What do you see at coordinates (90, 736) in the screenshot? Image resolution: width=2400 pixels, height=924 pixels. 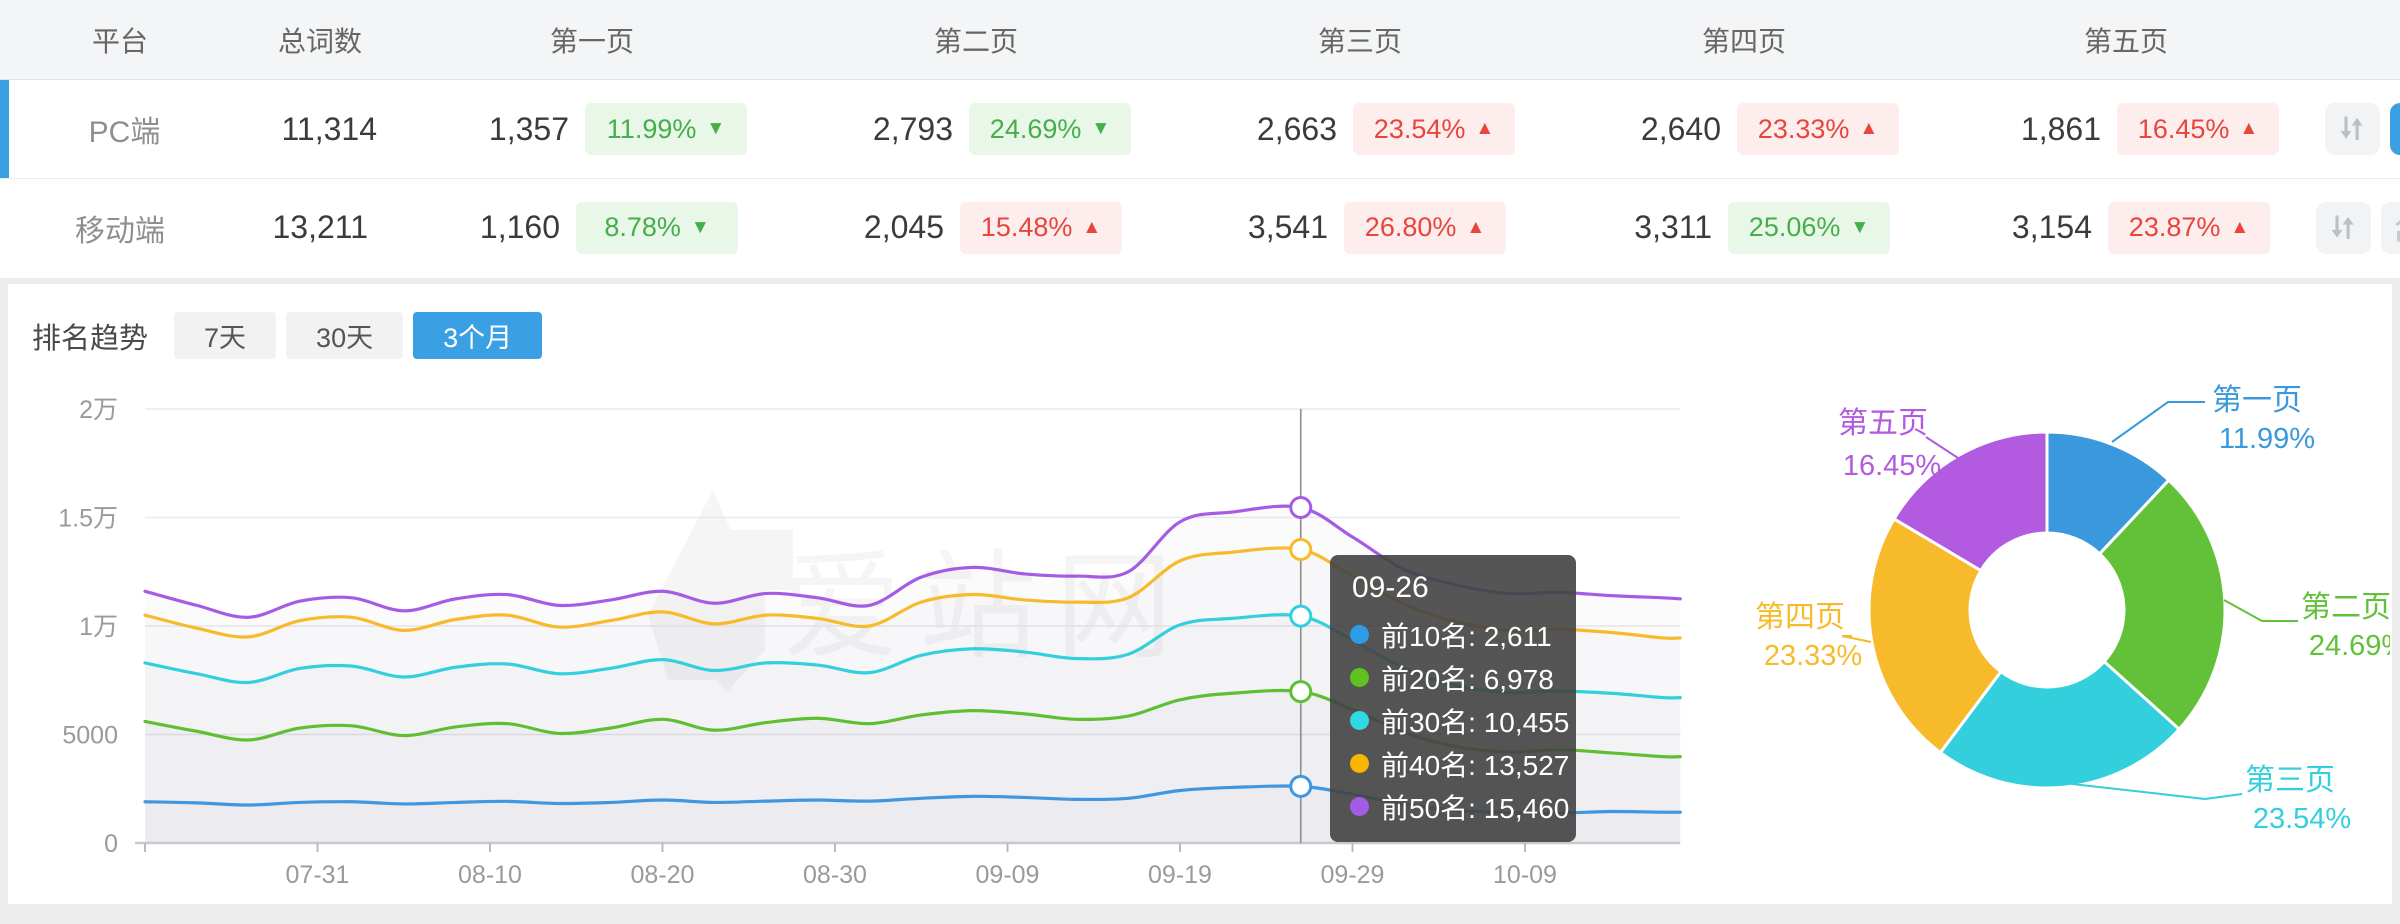 I see `y-axis-label: 5000` at bounding box center [90, 736].